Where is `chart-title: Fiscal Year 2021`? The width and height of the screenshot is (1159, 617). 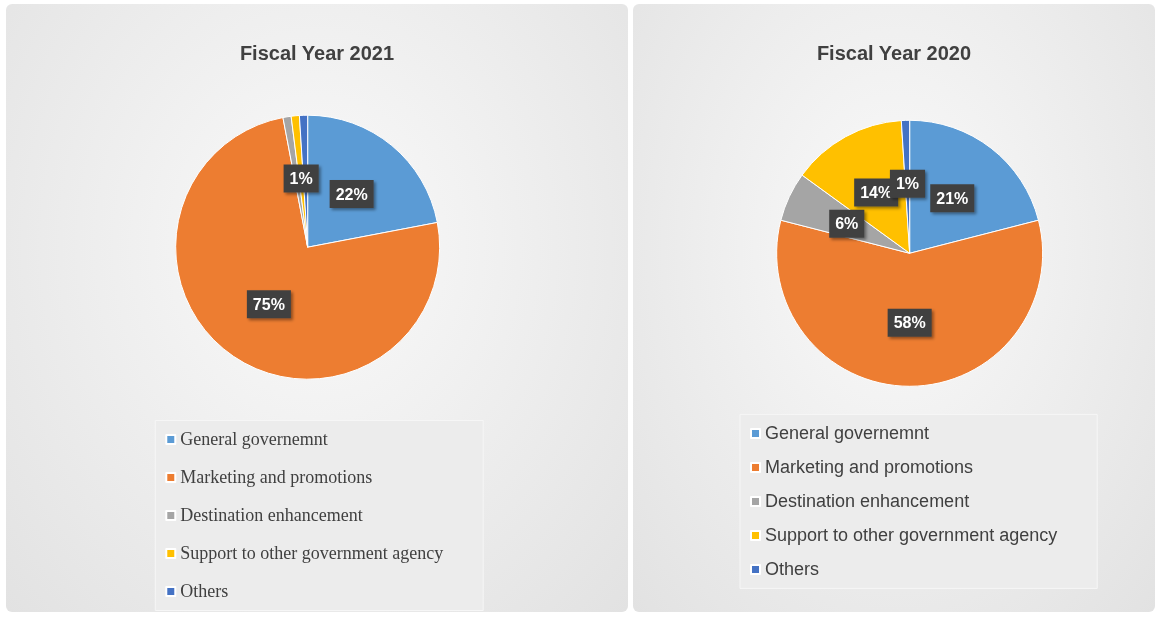
chart-title: Fiscal Year 2021 is located at coordinates (317, 53).